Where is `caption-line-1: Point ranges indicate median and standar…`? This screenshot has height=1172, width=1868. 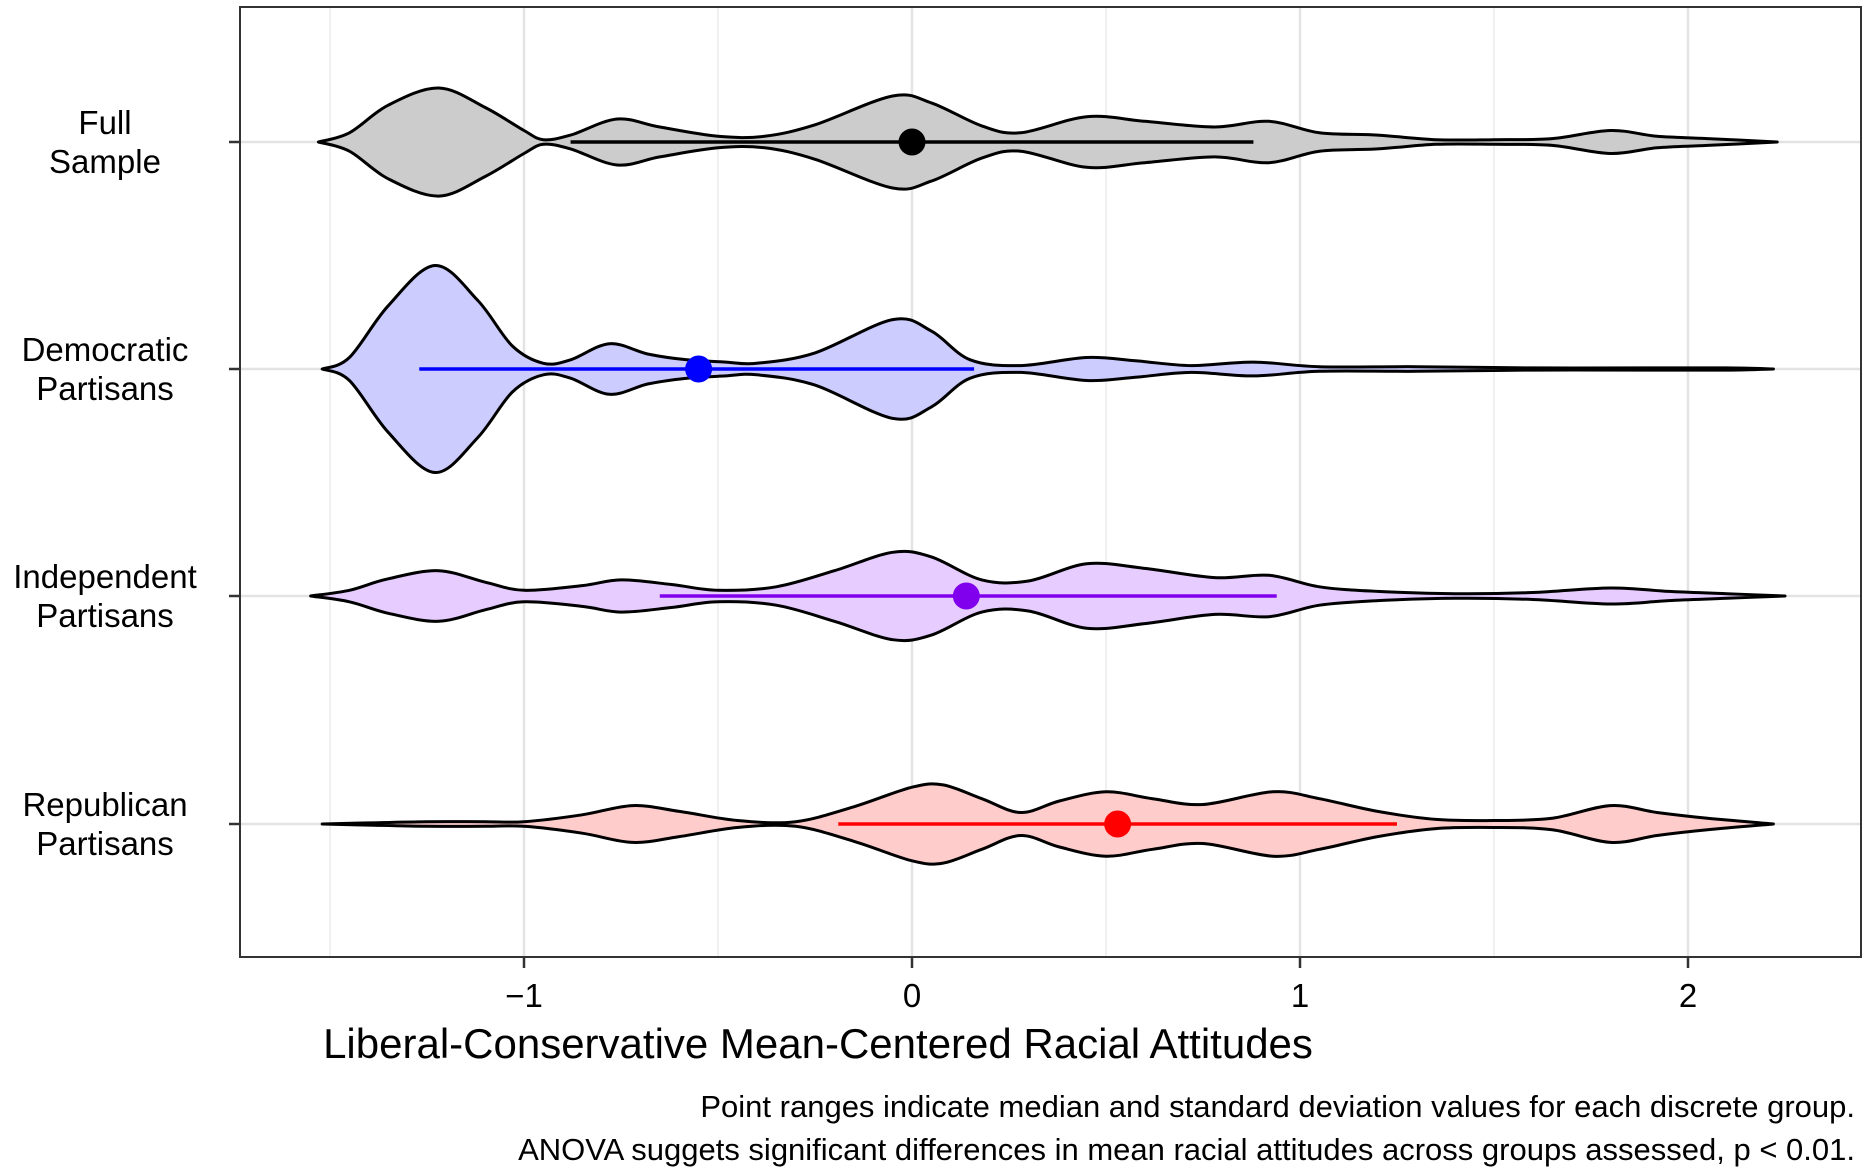
caption-line-1: Point ranges indicate median and standar… is located at coordinates (1277, 1106).